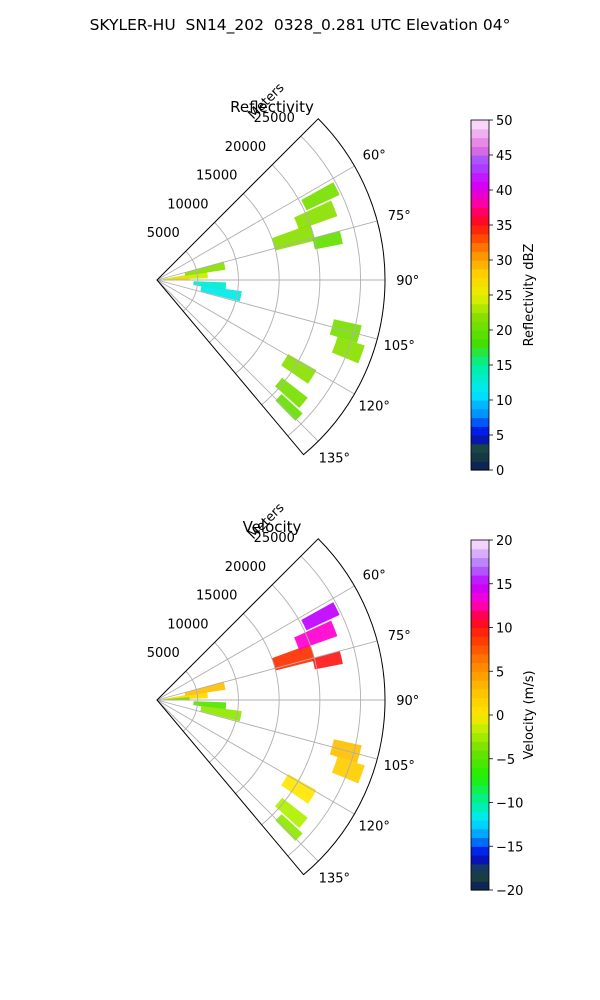 The image size is (600, 1000). What do you see at coordinates (529, 714) in the screenshot?
I see `colorbar-label: Velocity (m/s)` at bounding box center [529, 714].